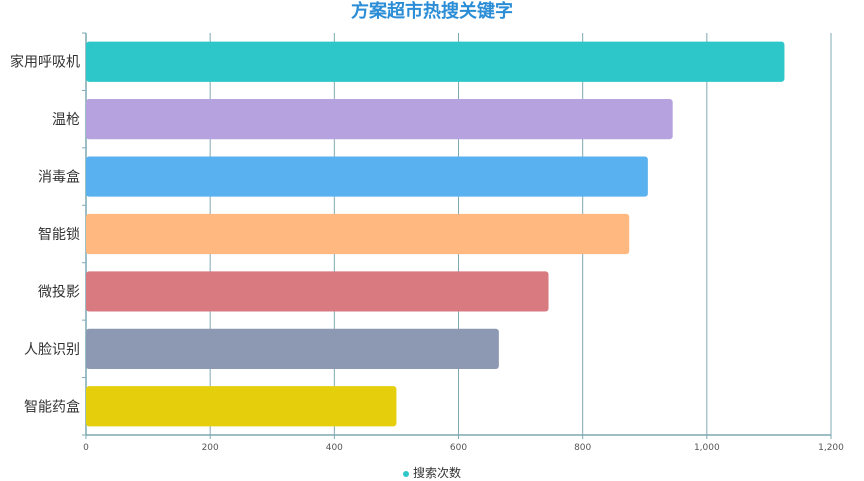 This screenshot has width=864, height=481. I want to click on y-category-label: 家用呼吸机, so click(45, 62).